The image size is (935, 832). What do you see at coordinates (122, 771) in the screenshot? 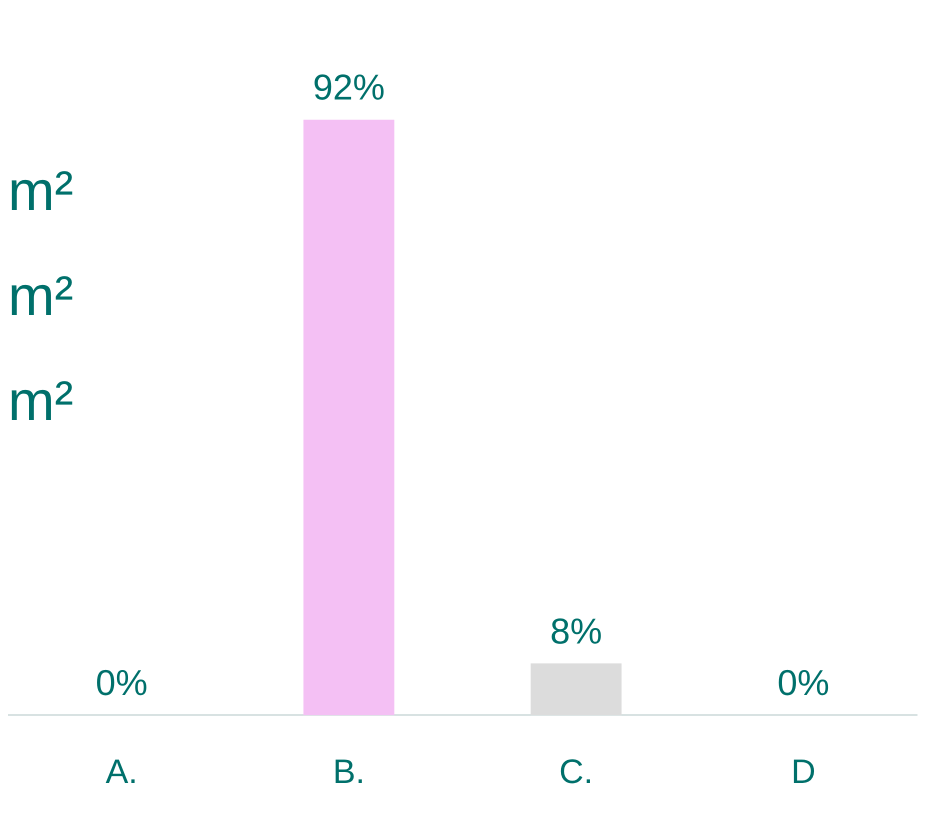
I see `x-tick-label: A.` at bounding box center [122, 771].